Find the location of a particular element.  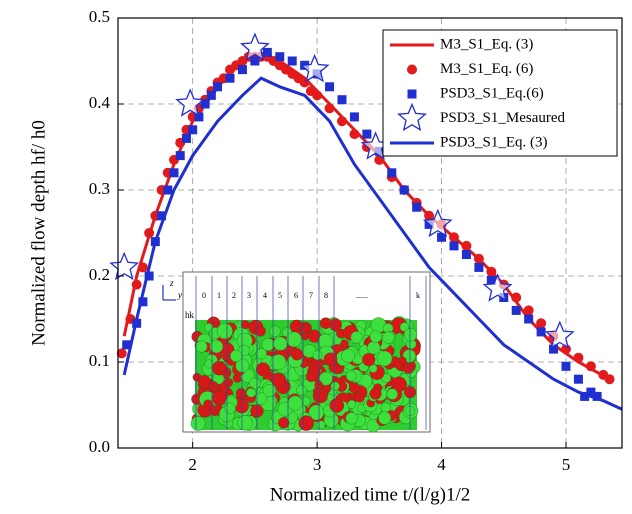

x-tick-label: 4 is located at coordinates (441, 464).